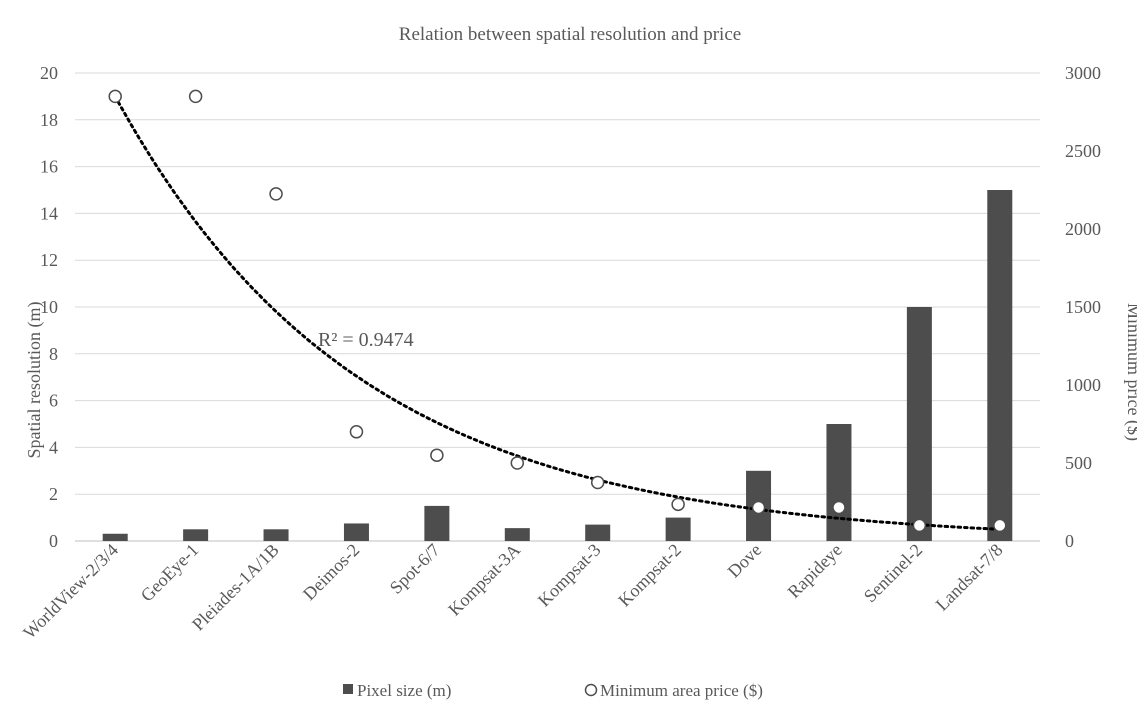 This screenshot has width=1137, height=714. Describe the element at coordinates (1083, 385) in the screenshot. I see `y2-tick-label: 1000` at that location.